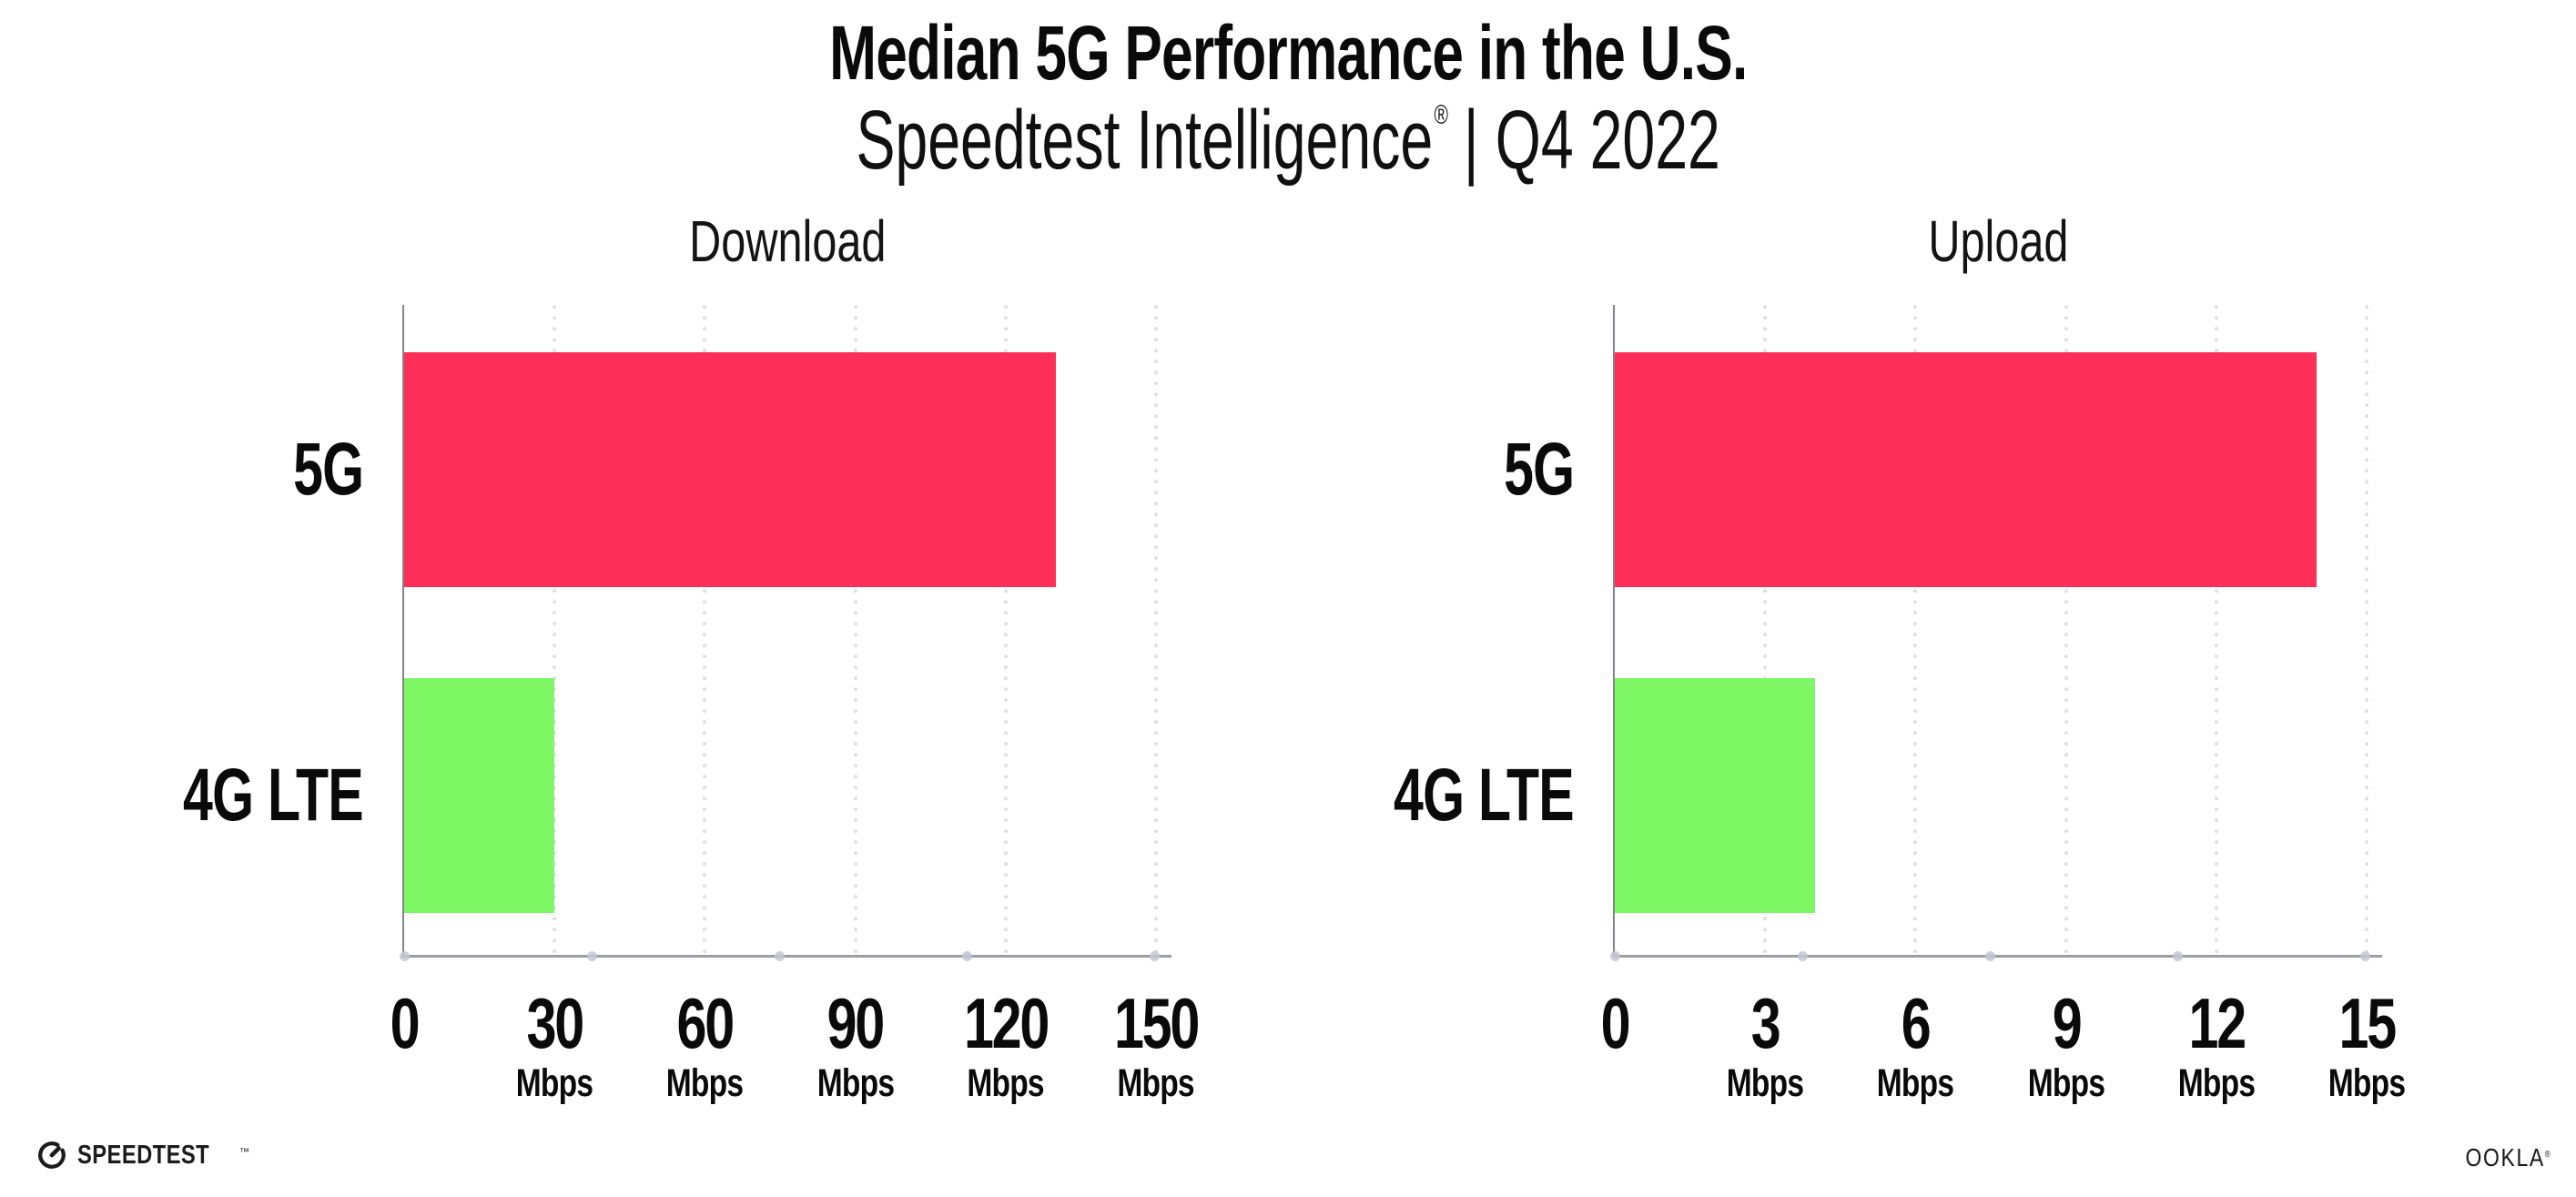 The width and height of the screenshot is (2576, 1197). Describe the element at coordinates (1999, 241) in the screenshot. I see `upload-chart-title: Upload` at that location.